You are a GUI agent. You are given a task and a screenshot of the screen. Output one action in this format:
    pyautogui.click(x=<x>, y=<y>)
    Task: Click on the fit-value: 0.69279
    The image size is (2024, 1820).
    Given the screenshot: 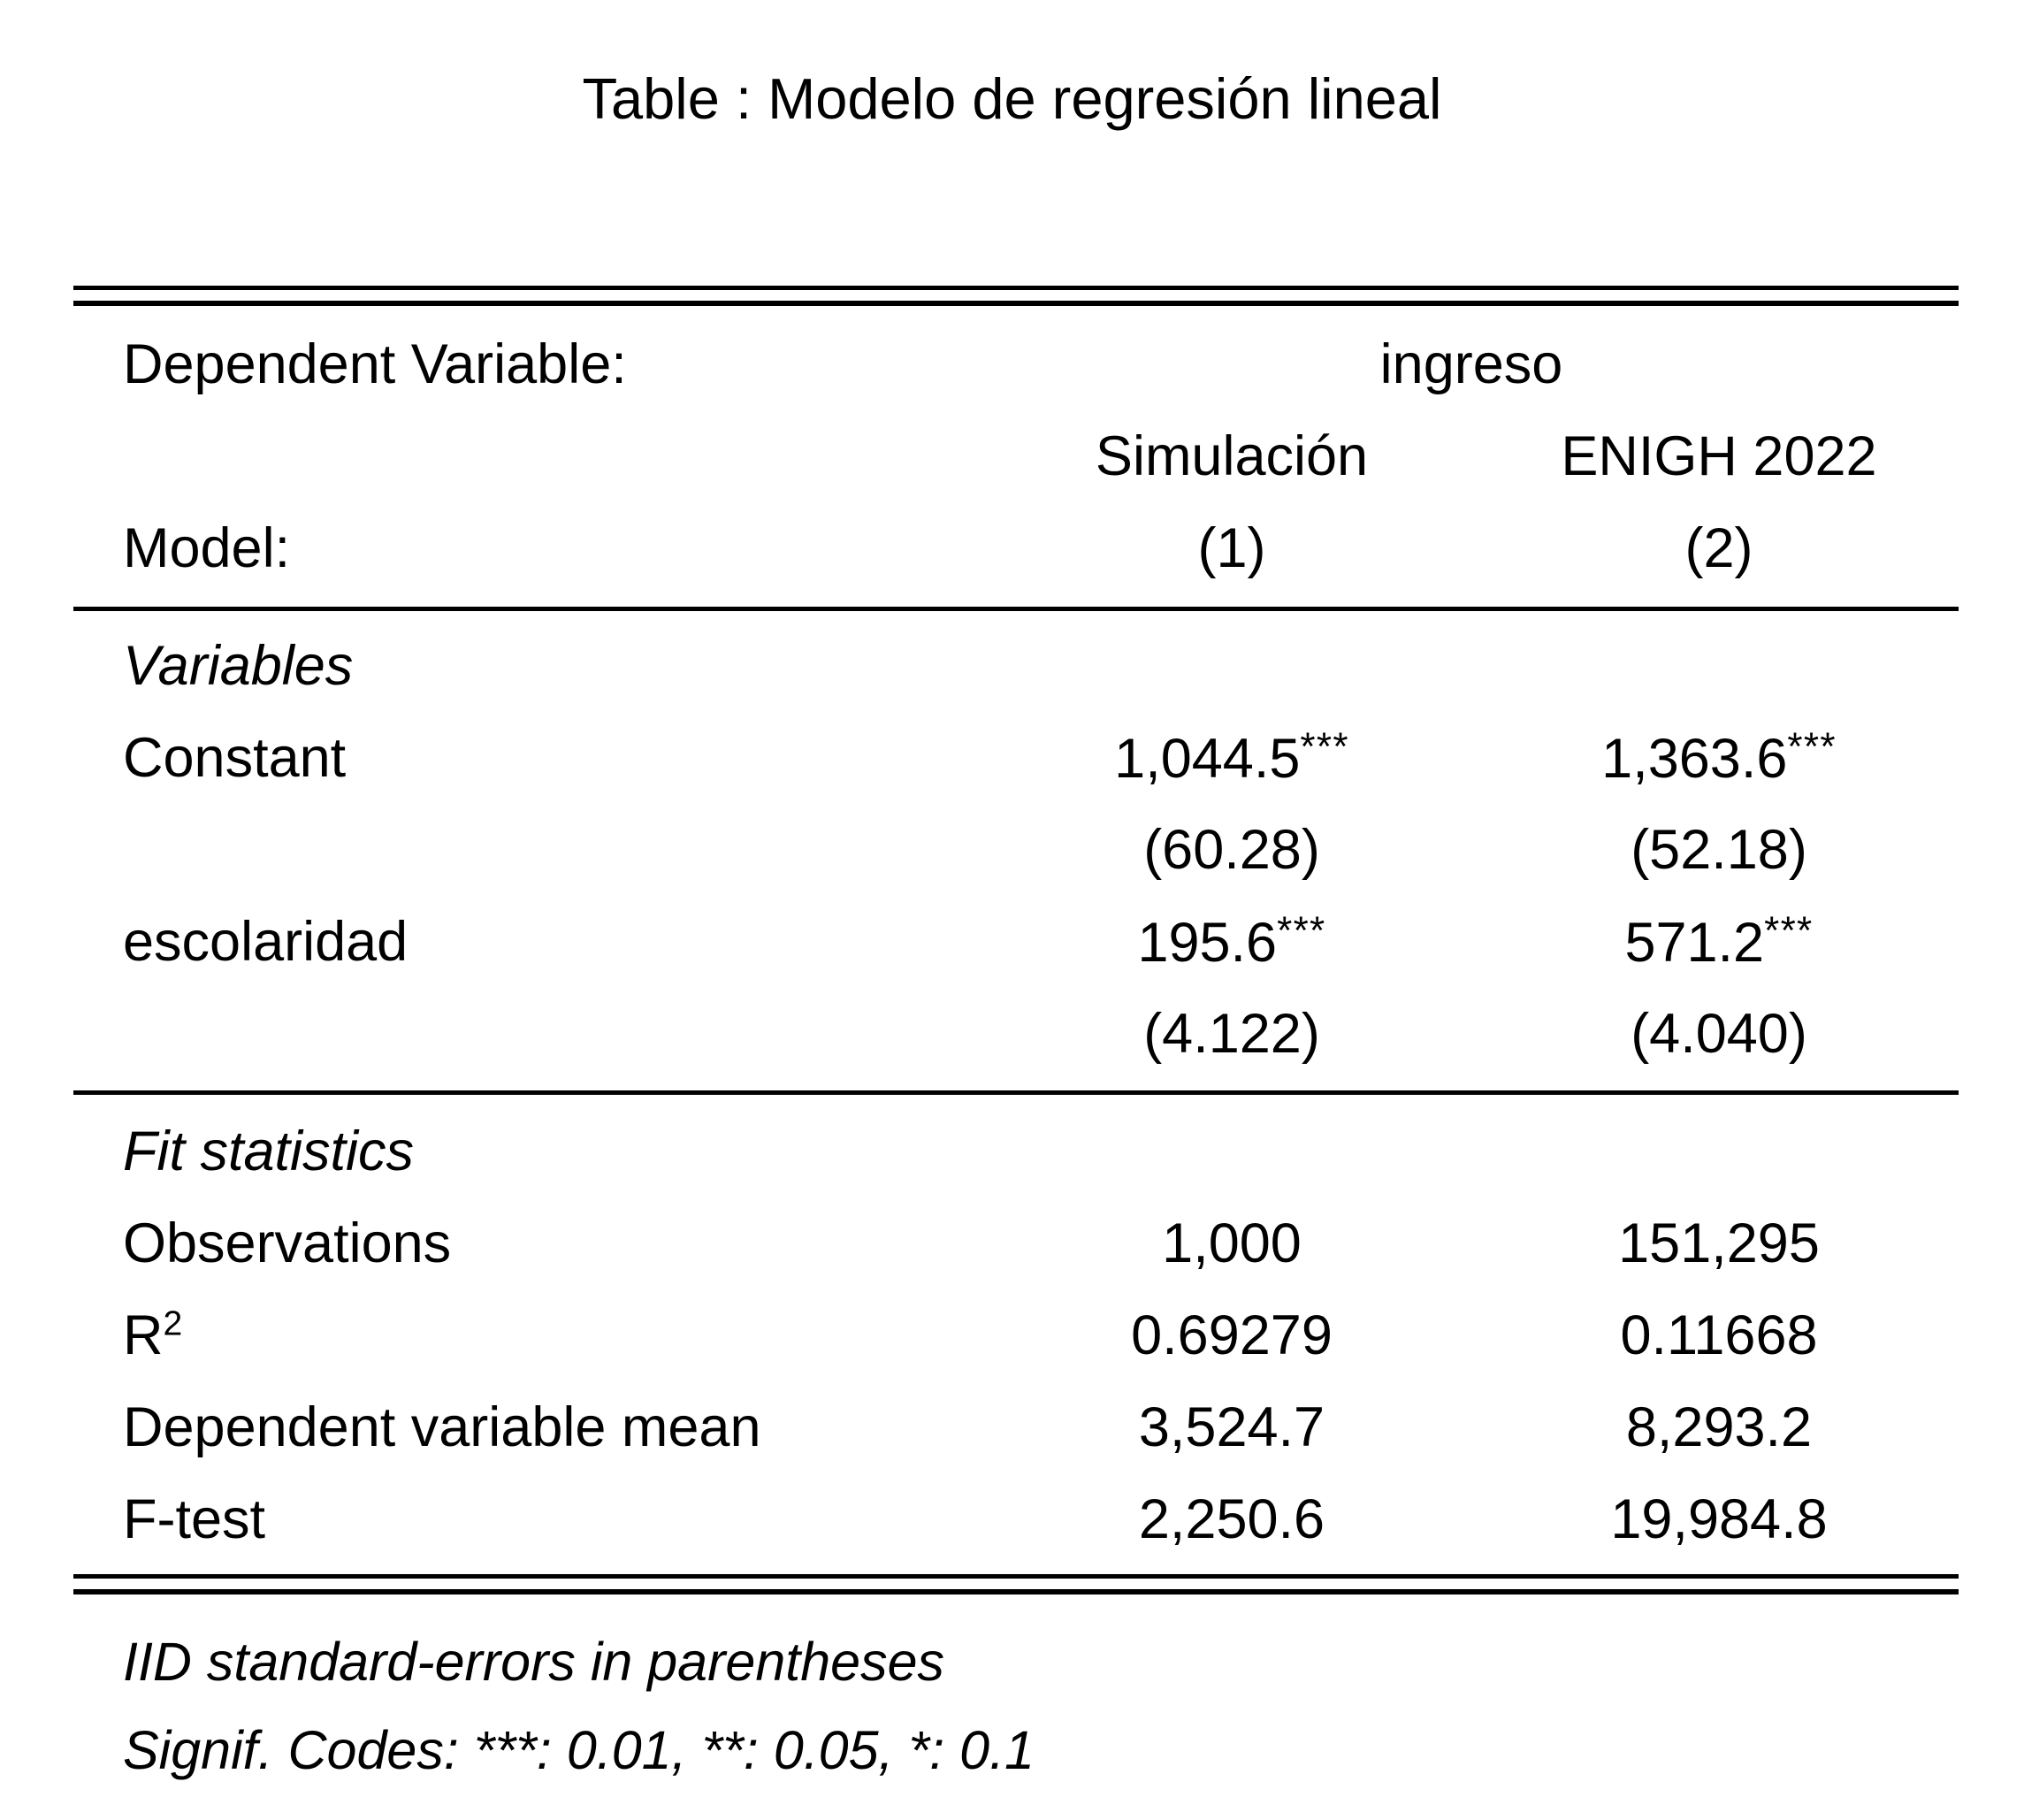 What is the action you would take?
    pyautogui.click(x=1232, y=1335)
    